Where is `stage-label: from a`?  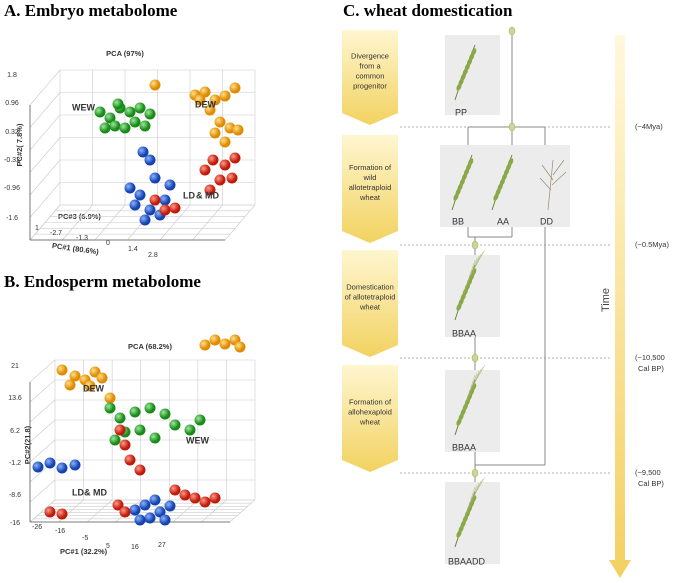 stage-label: from a is located at coordinates (370, 65).